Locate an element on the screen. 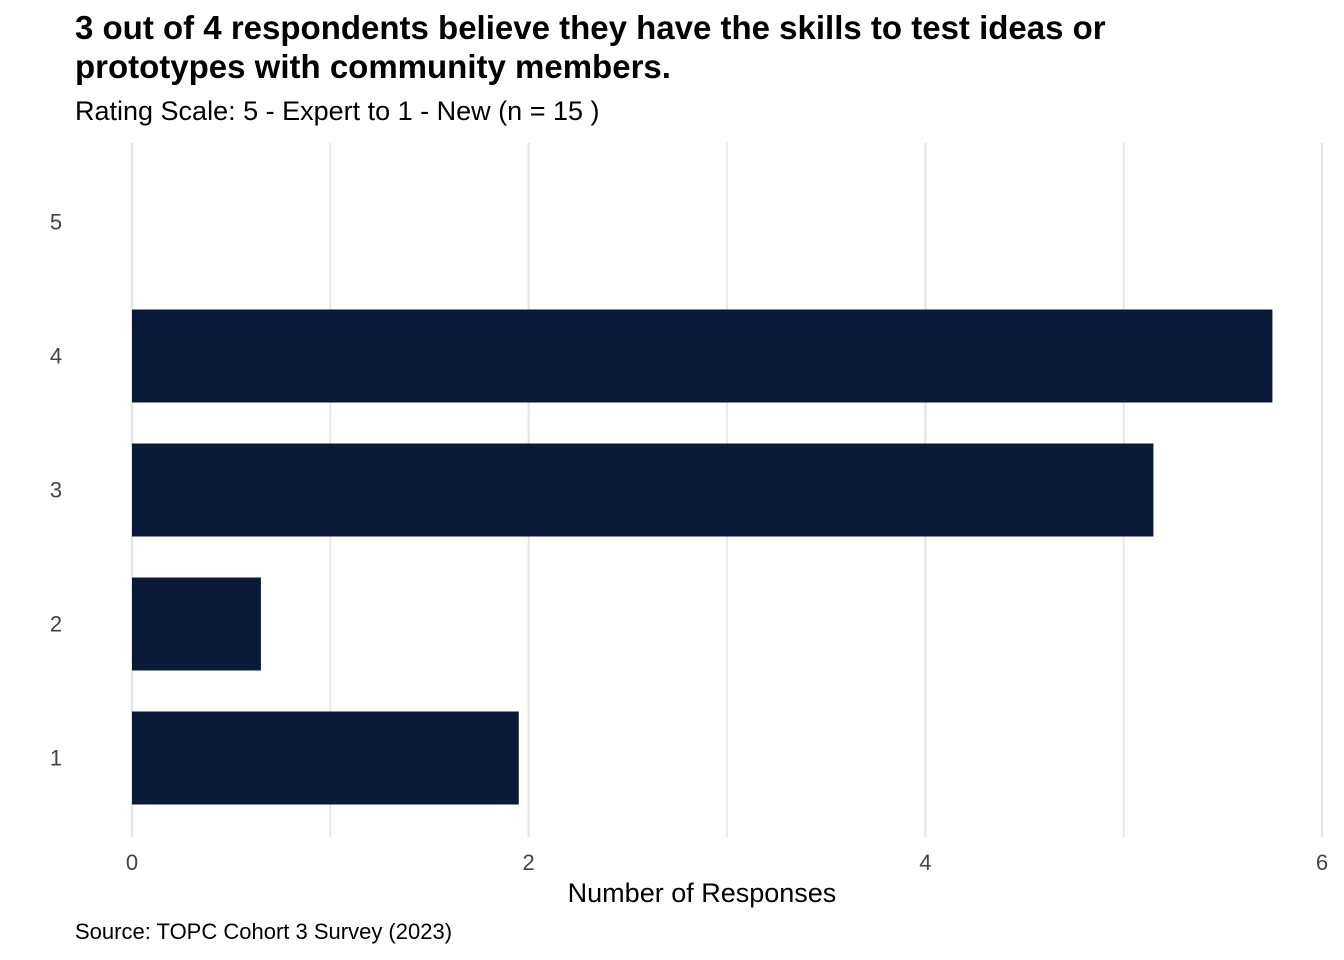 The height and width of the screenshot is (960, 1344). x-tick-labels: 0 2 4 6 is located at coordinates (727, 862).